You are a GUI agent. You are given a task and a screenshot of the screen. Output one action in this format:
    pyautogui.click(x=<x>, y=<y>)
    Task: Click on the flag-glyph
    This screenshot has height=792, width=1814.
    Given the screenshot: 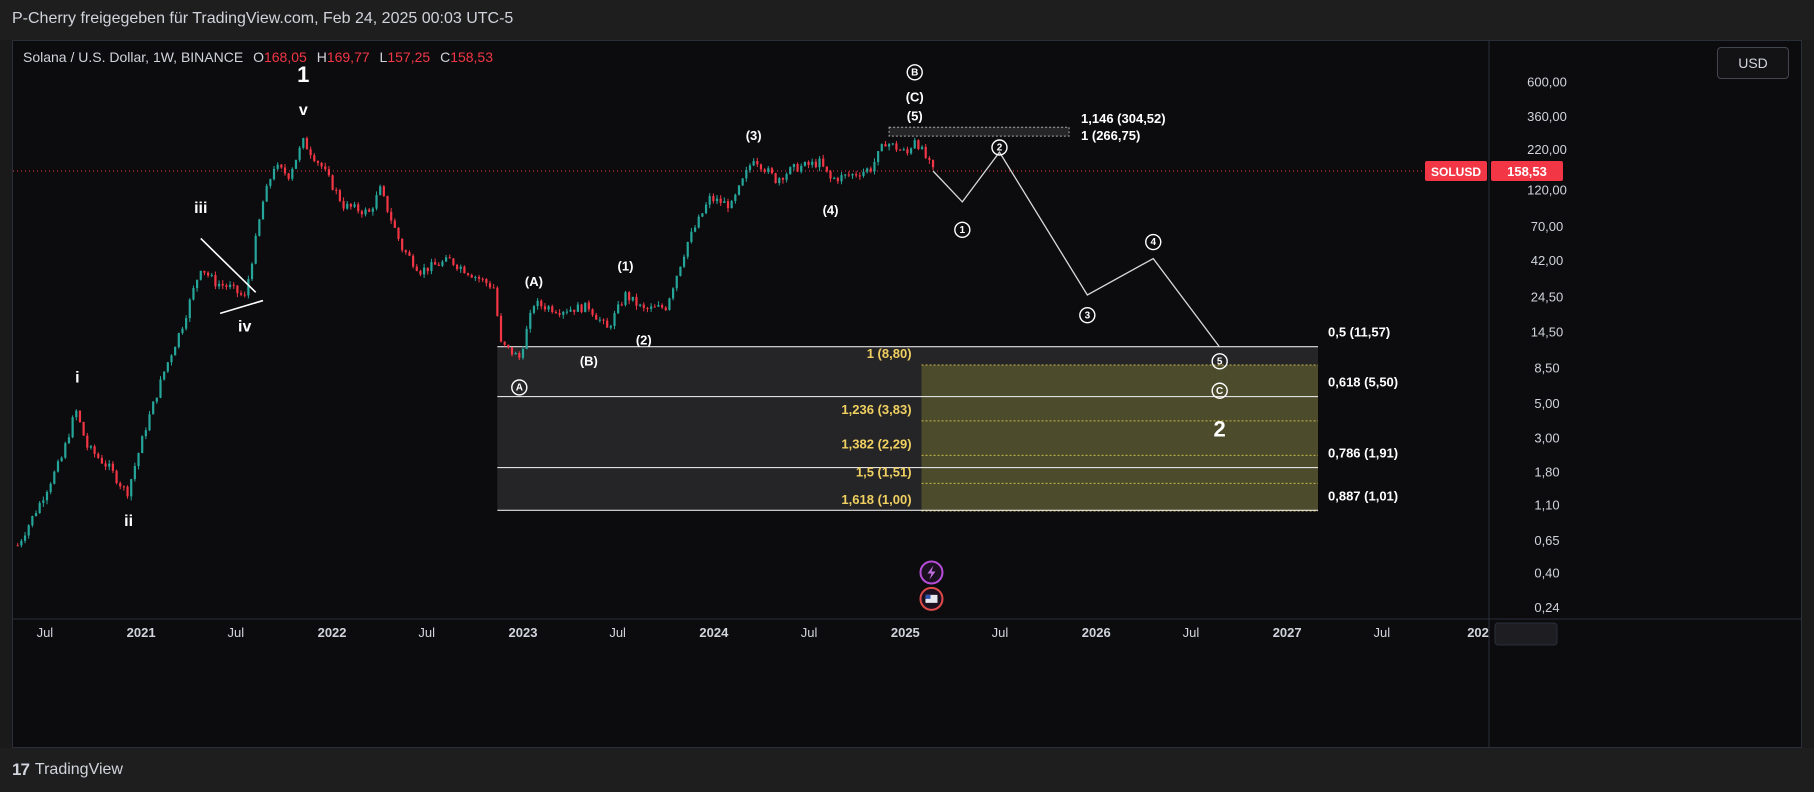 What is the action you would take?
    pyautogui.click(x=931, y=598)
    